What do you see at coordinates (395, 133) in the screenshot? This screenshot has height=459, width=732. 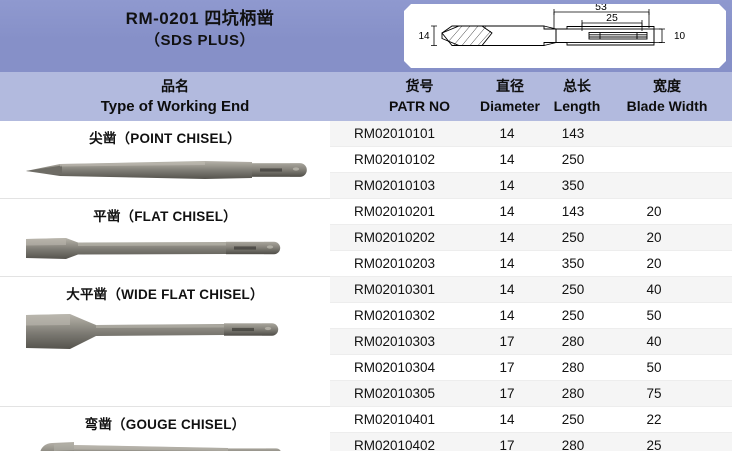 I see `cell-patr-no: RM02010101` at bounding box center [395, 133].